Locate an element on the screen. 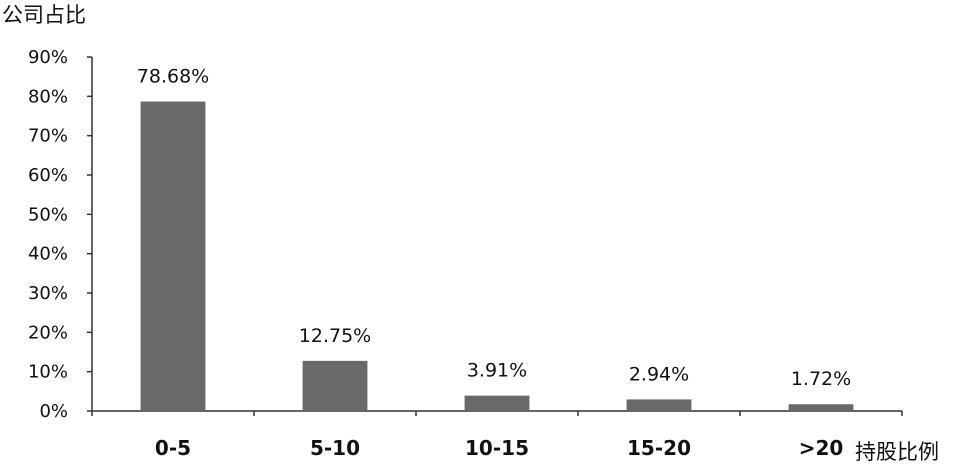 This screenshot has width=962, height=466. y-tick-label: 50% is located at coordinates (48, 214).